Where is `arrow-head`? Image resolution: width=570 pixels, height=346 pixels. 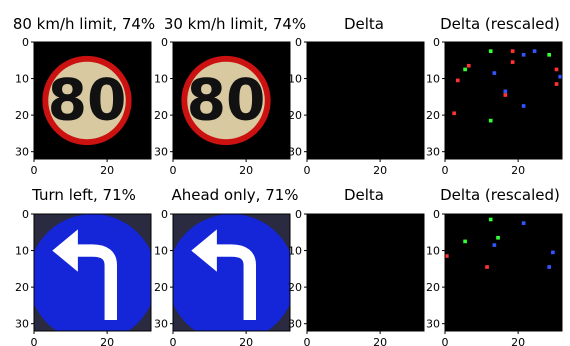 arrow-head is located at coordinates (65, 250).